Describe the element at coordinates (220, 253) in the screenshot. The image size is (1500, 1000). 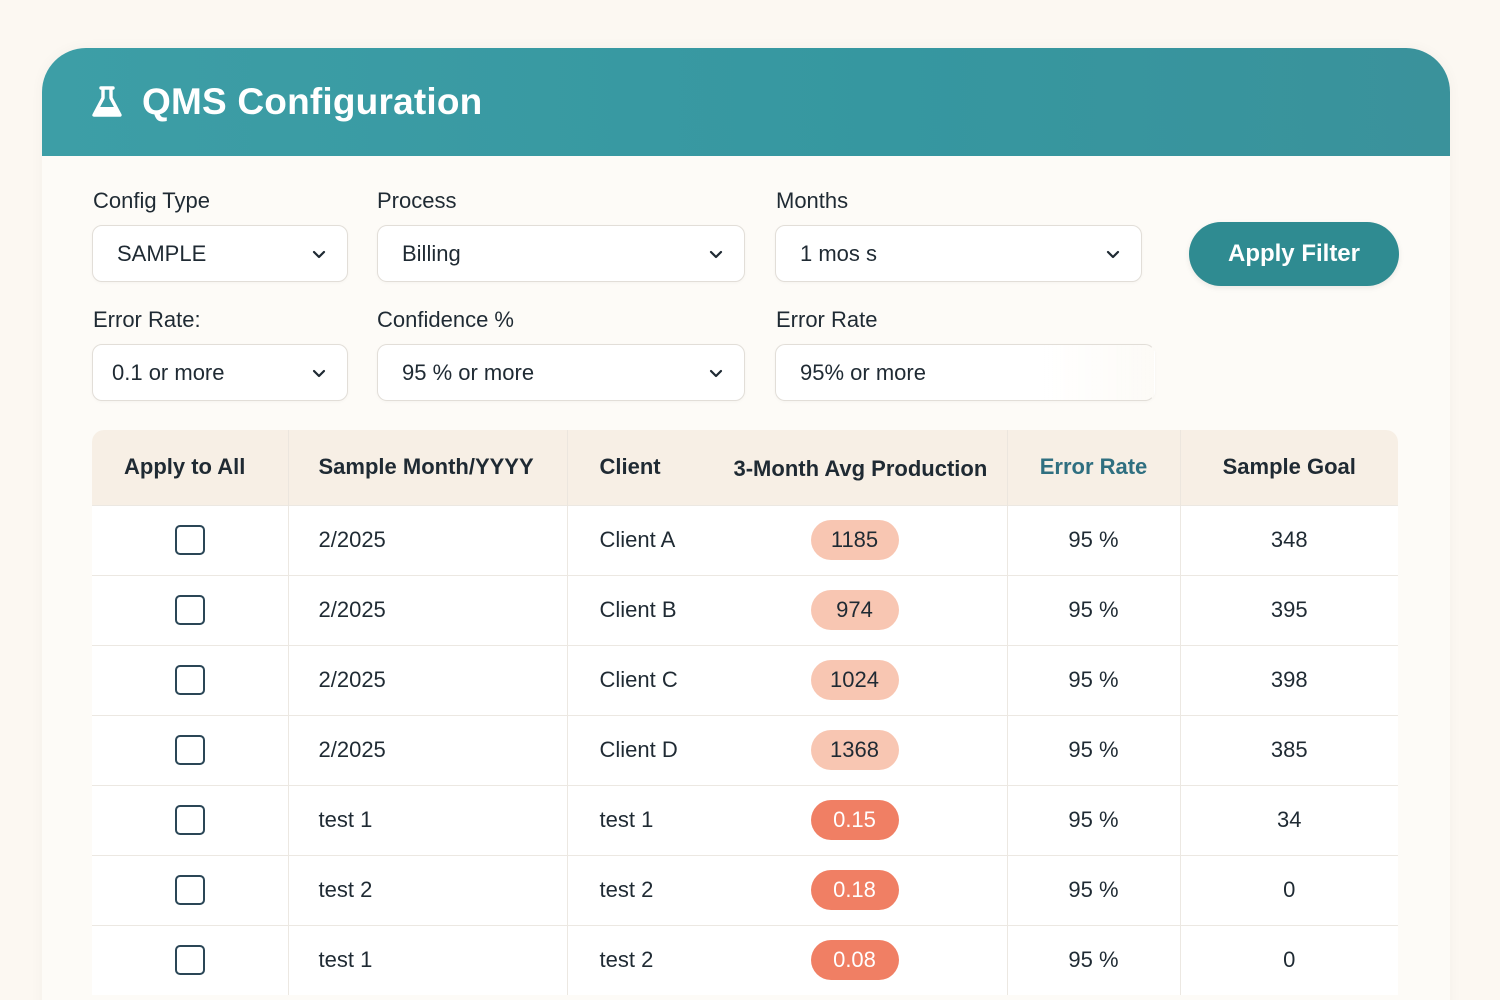
I see `config-type-select: SAMPLE` at that location.